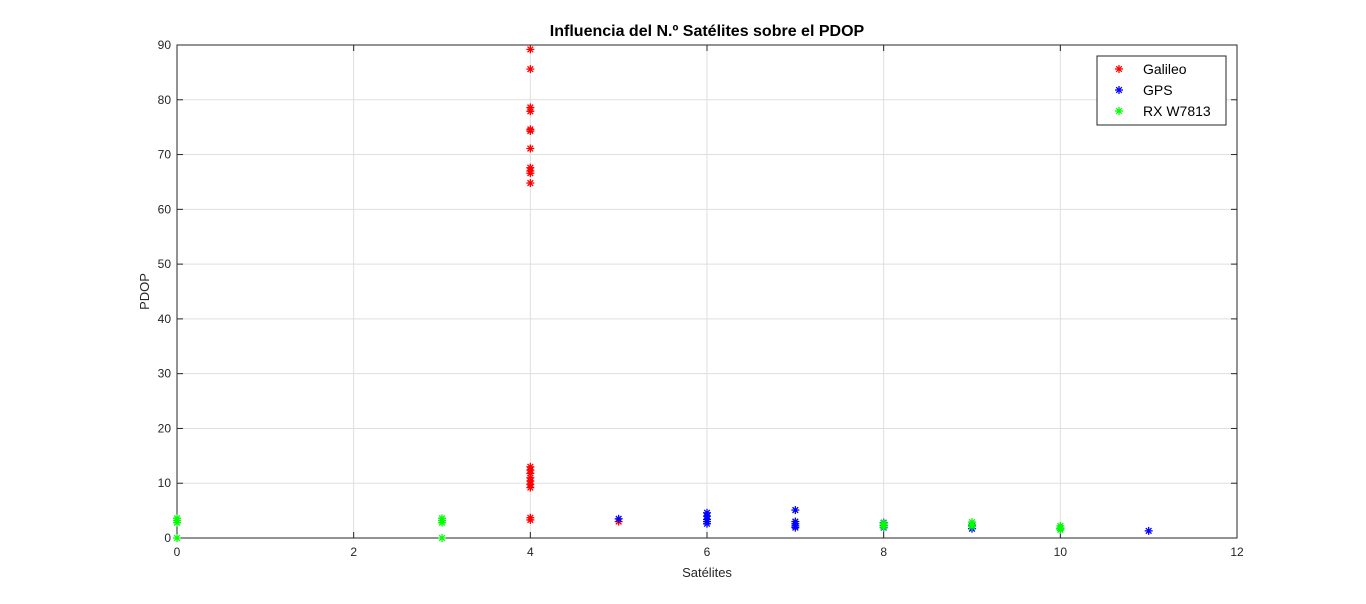 The height and width of the screenshot is (604, 1366). What do you see at coordinates (883, 552) in the screenshot?
I see `x-tick-label: 8` at bounding box center [883, 552].